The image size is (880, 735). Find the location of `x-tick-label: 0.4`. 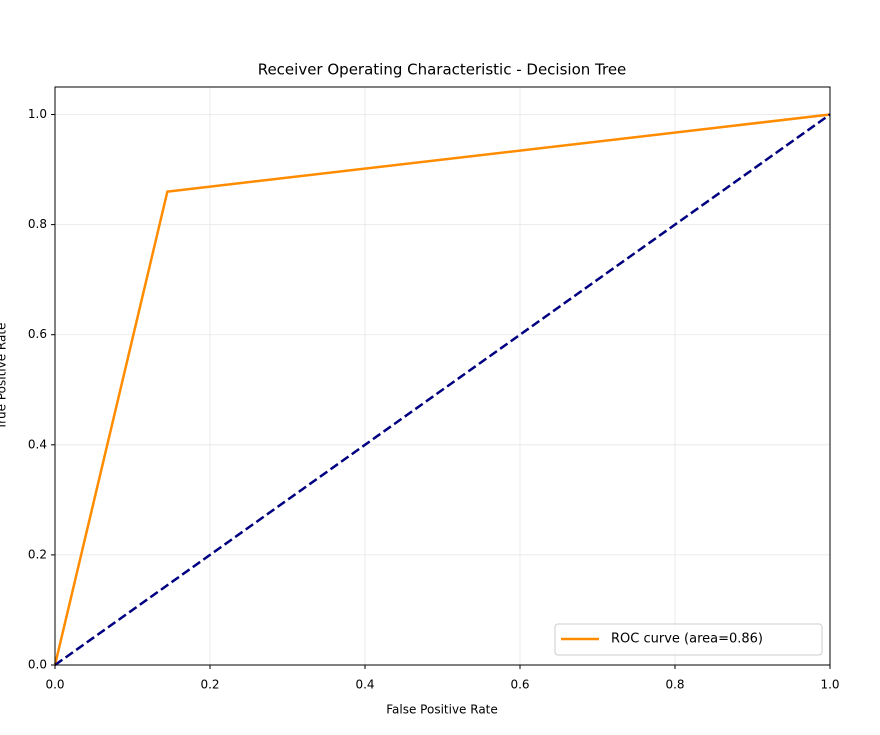

x-tick-label: 0.4 is located at coordinates (364, 685).